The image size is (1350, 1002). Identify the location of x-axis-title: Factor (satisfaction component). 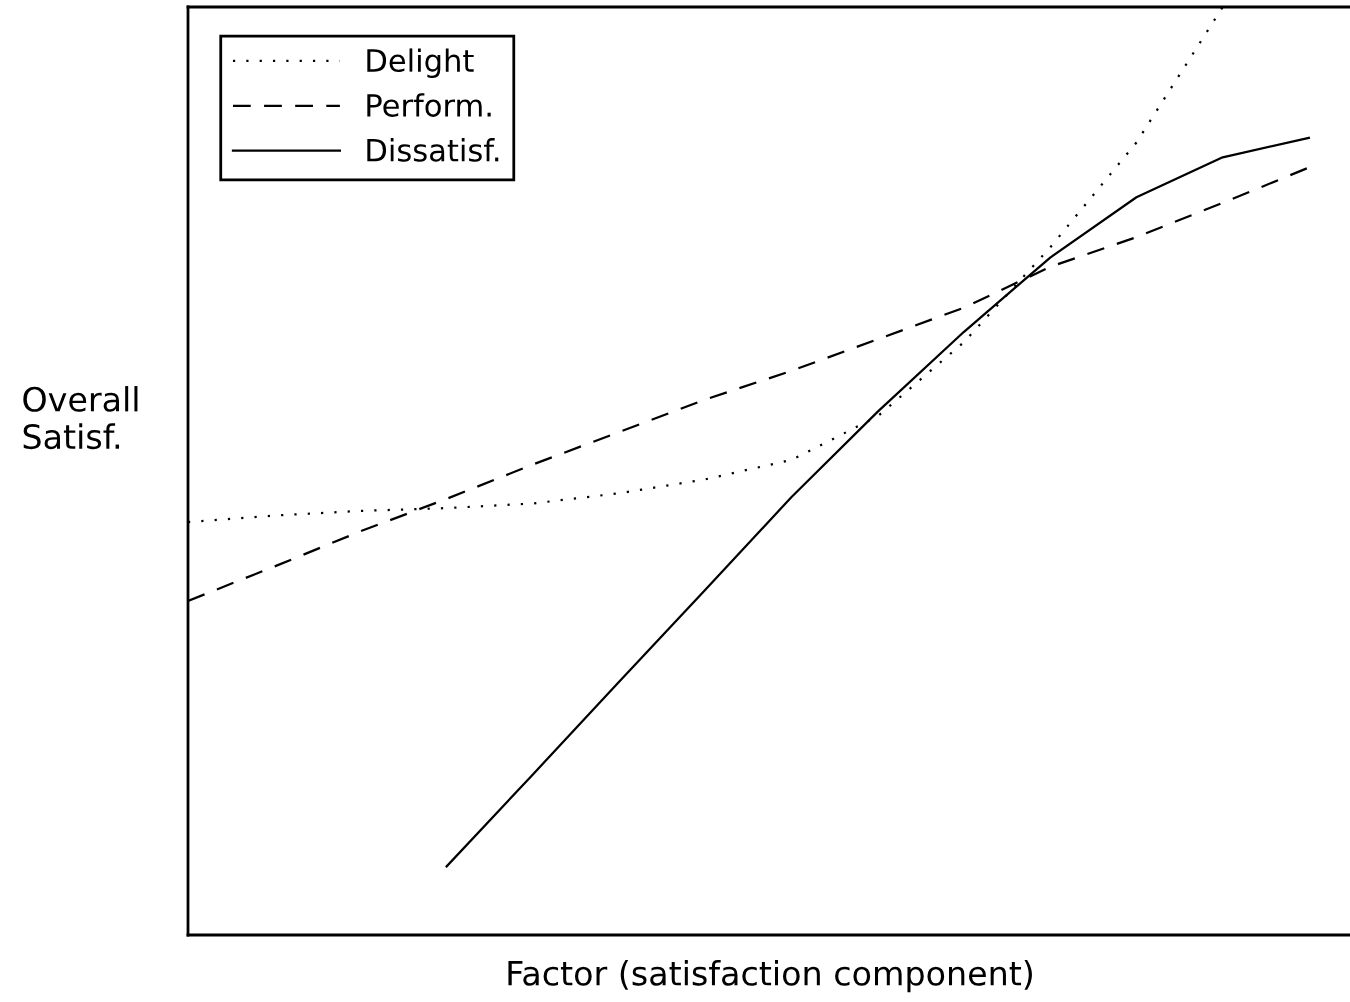
(770, 976).